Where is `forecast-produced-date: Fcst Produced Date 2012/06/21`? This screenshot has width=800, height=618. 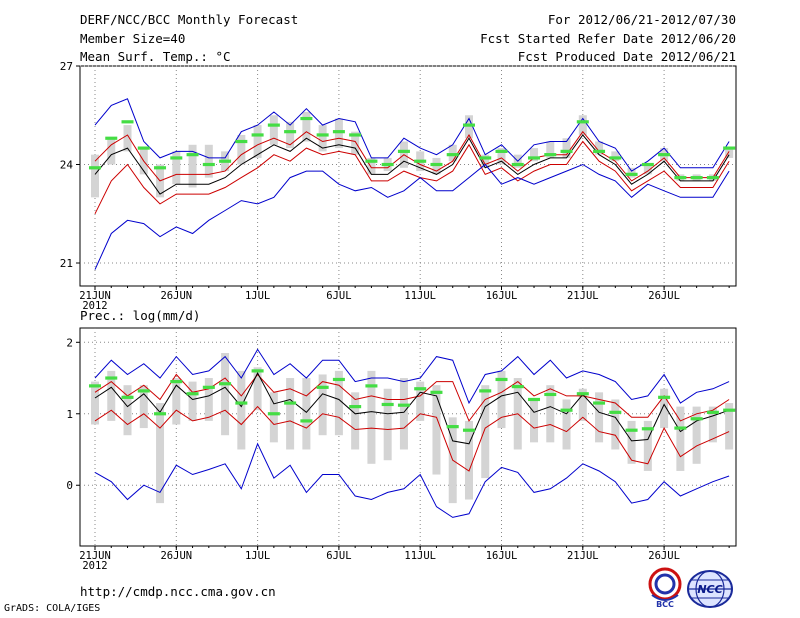
forecast-produced-date: Fcst Produced Date 2012/06/21 is located at coordinates (626, 56).